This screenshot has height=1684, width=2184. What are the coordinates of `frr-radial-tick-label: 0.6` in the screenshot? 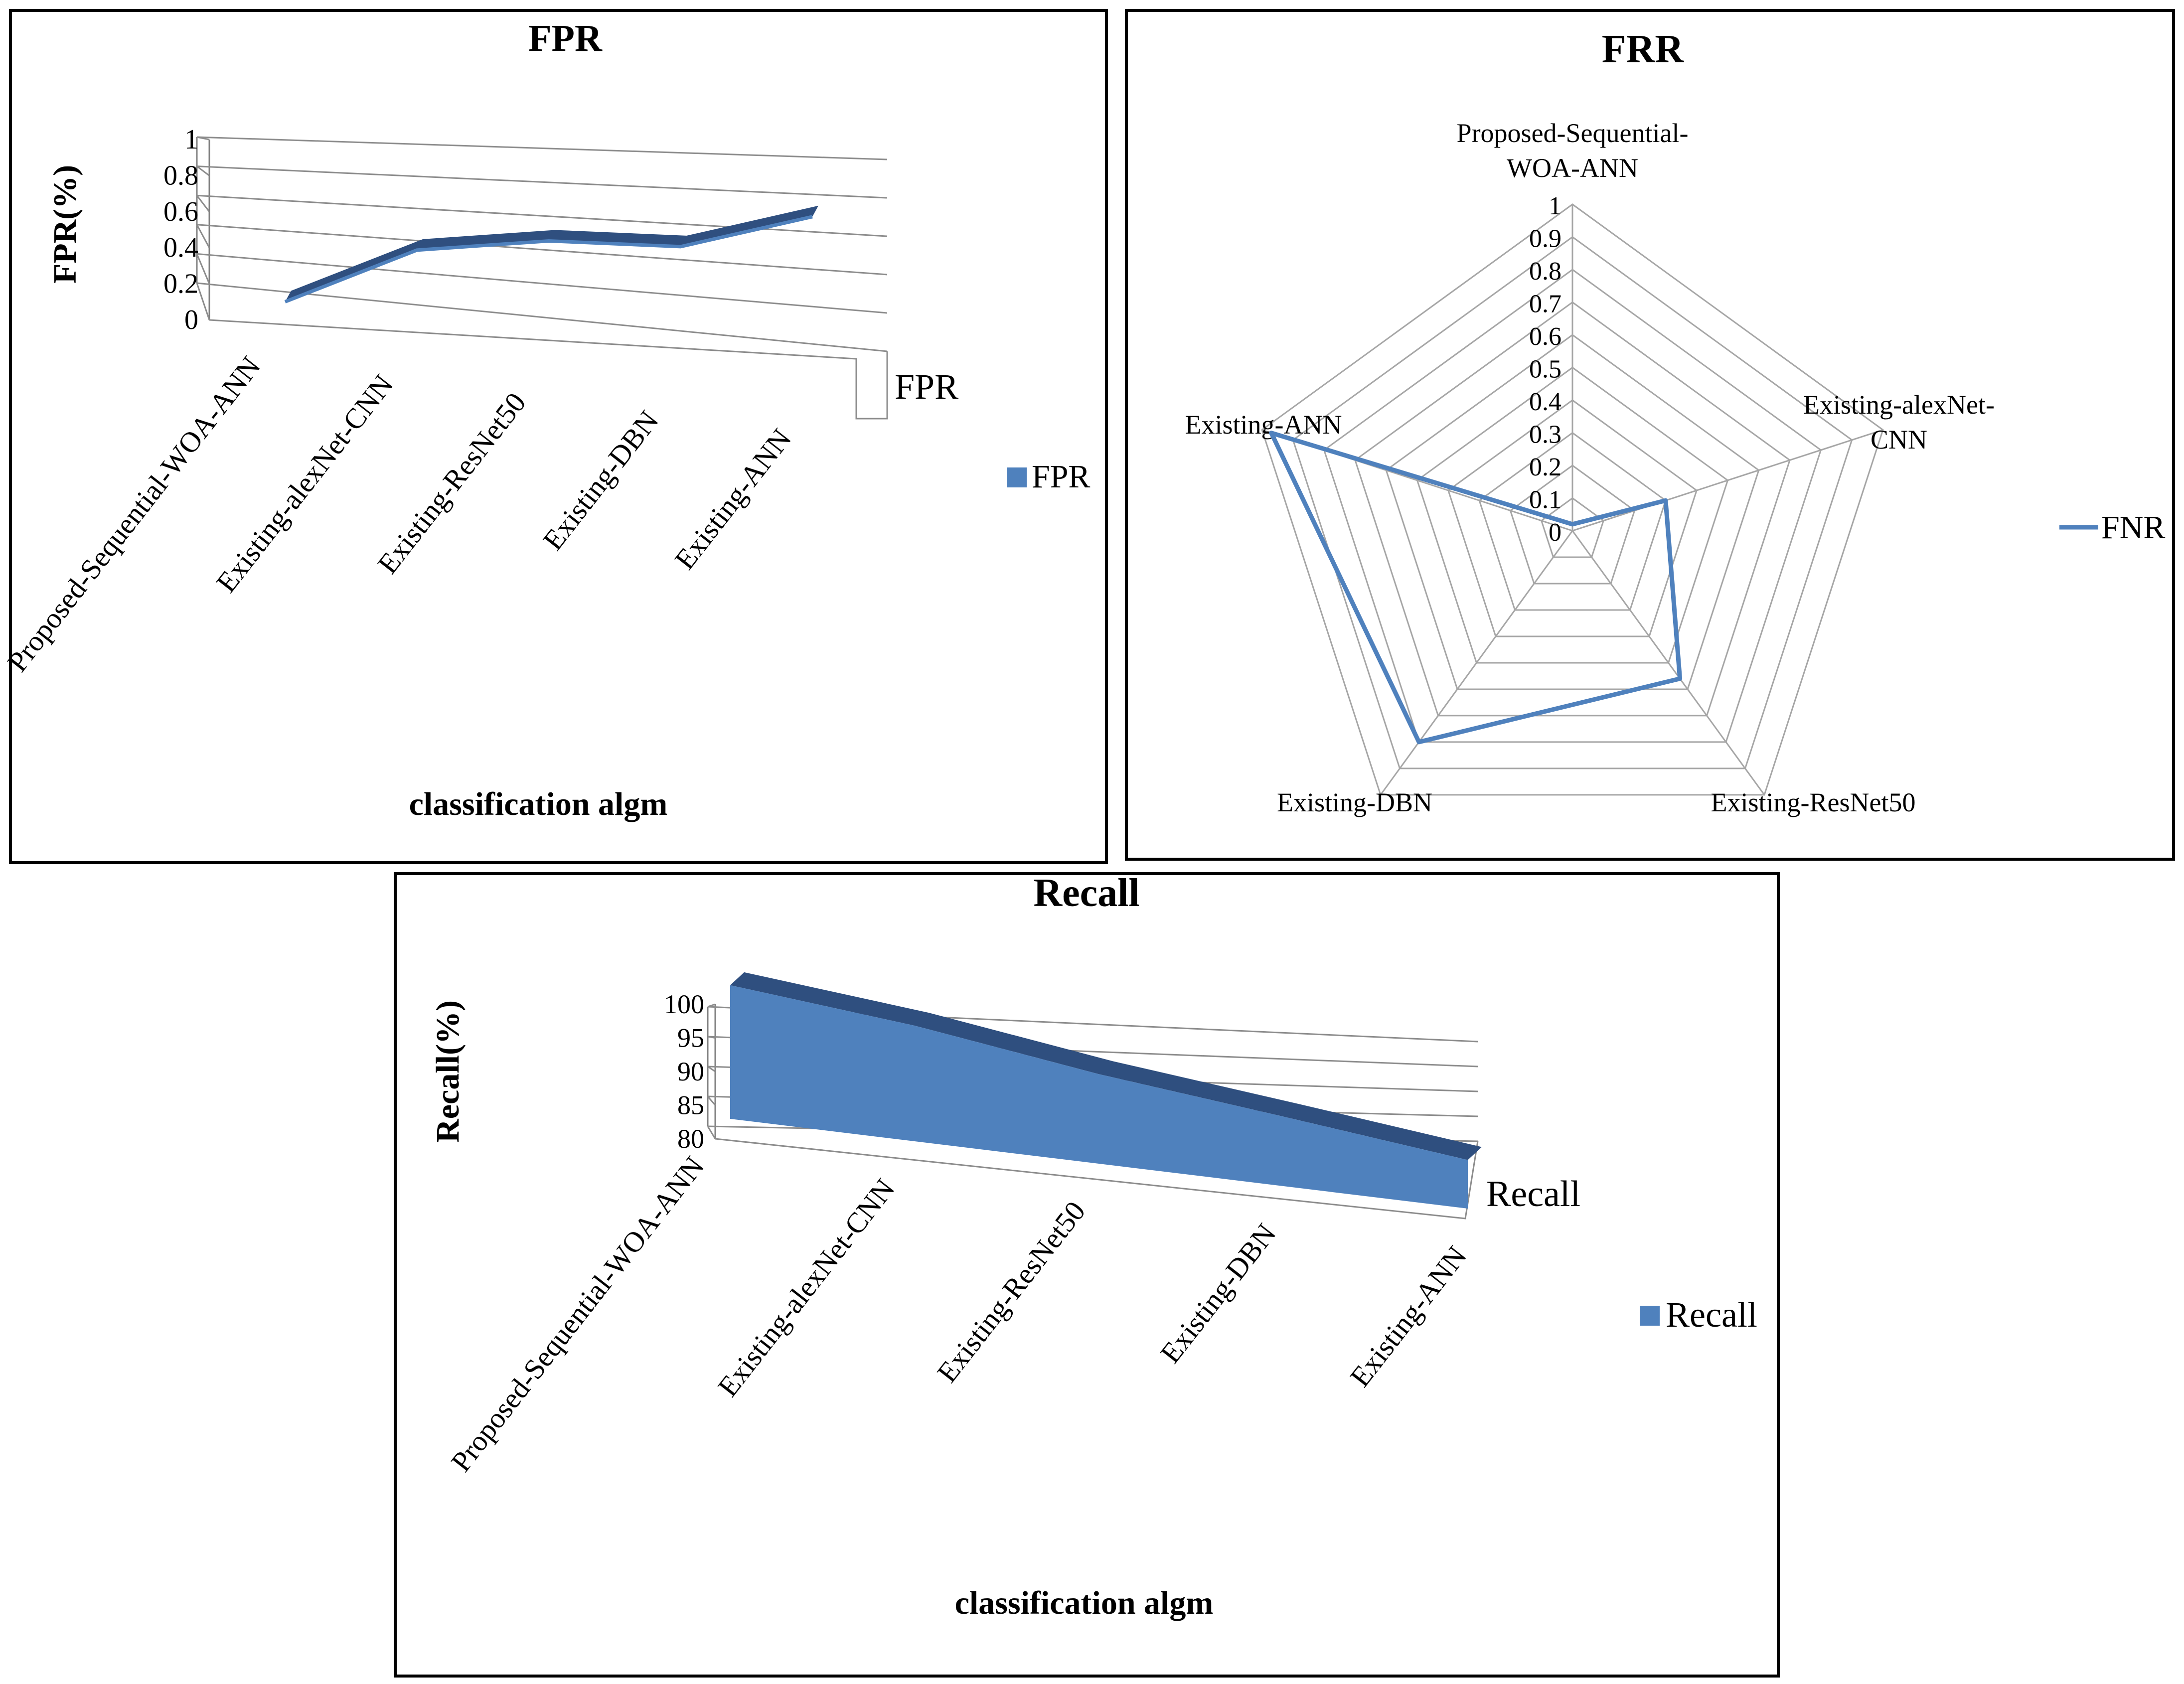 It's located at (1545, 336).